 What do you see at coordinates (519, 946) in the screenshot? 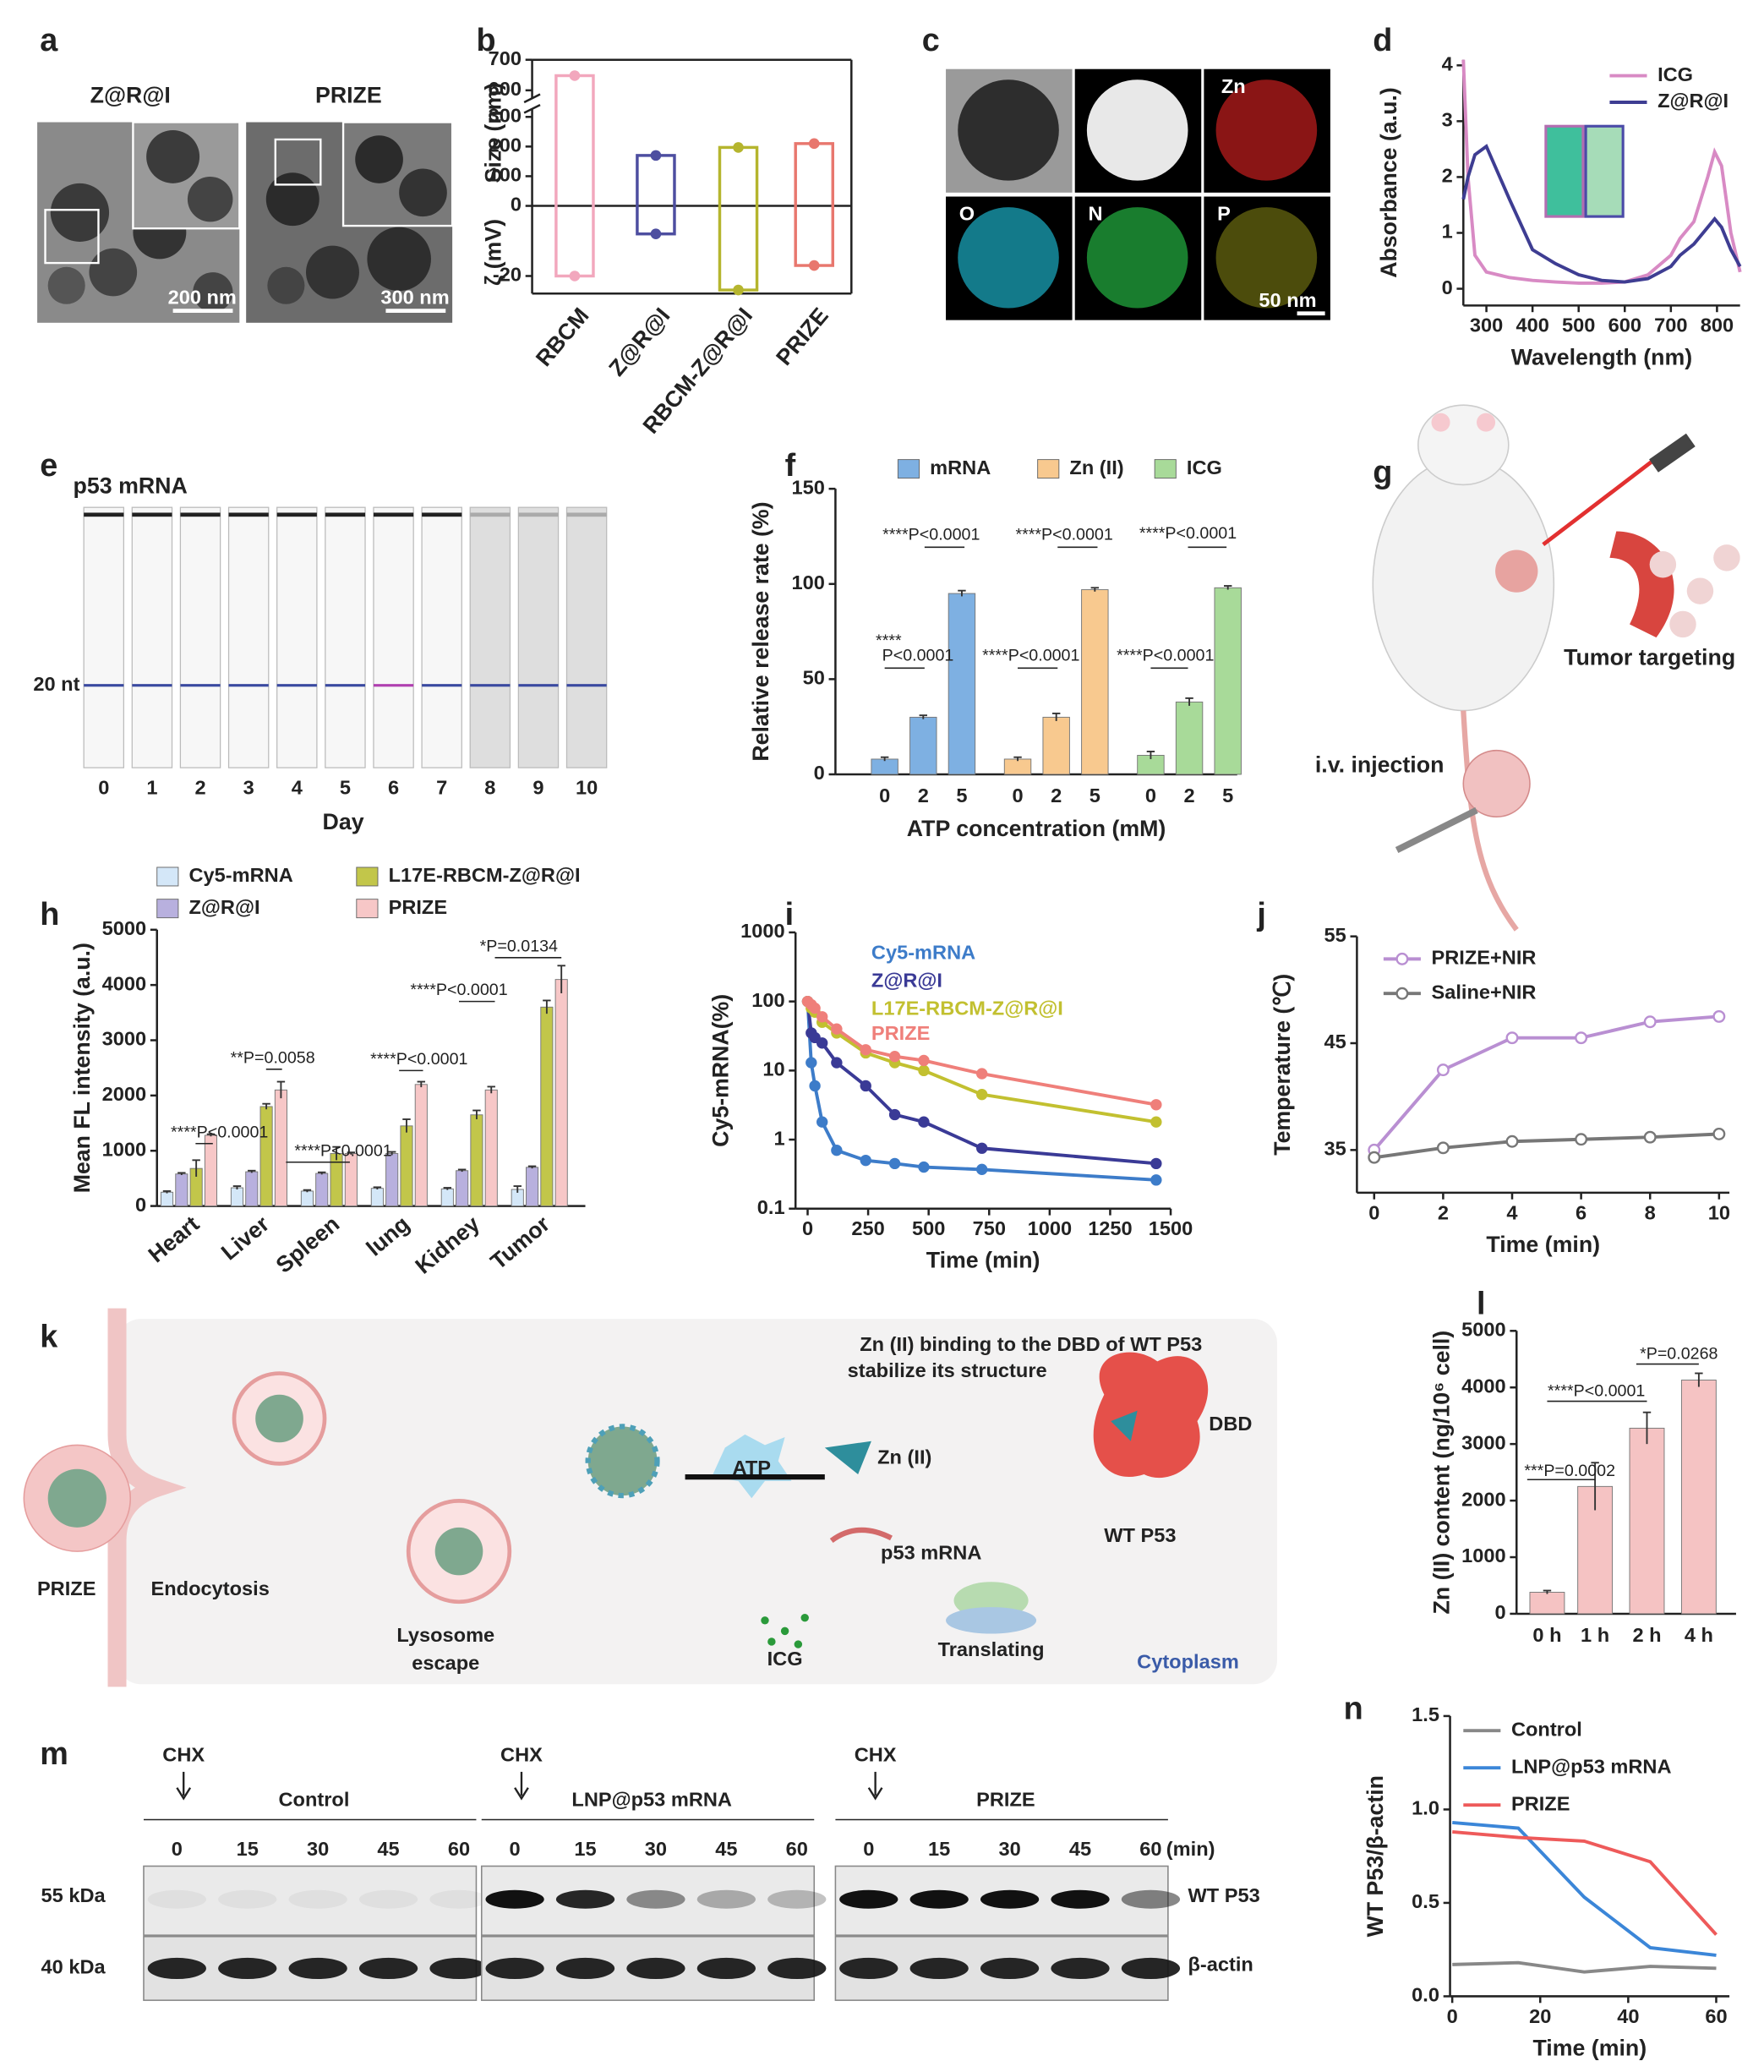
I see `annotation: *P=0.0134` at bounding box center [519, 946].